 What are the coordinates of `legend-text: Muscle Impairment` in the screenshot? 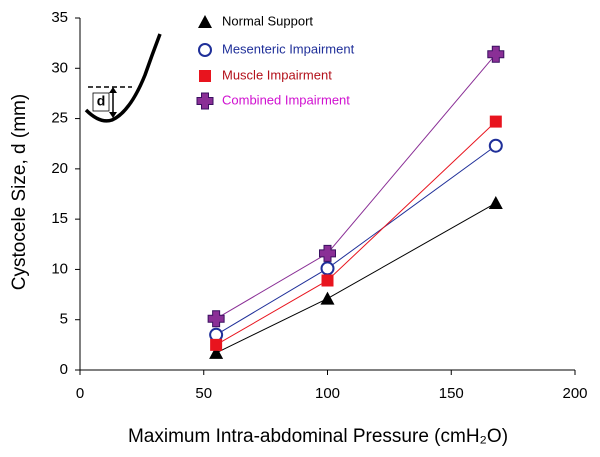 It's located at (277, 74).